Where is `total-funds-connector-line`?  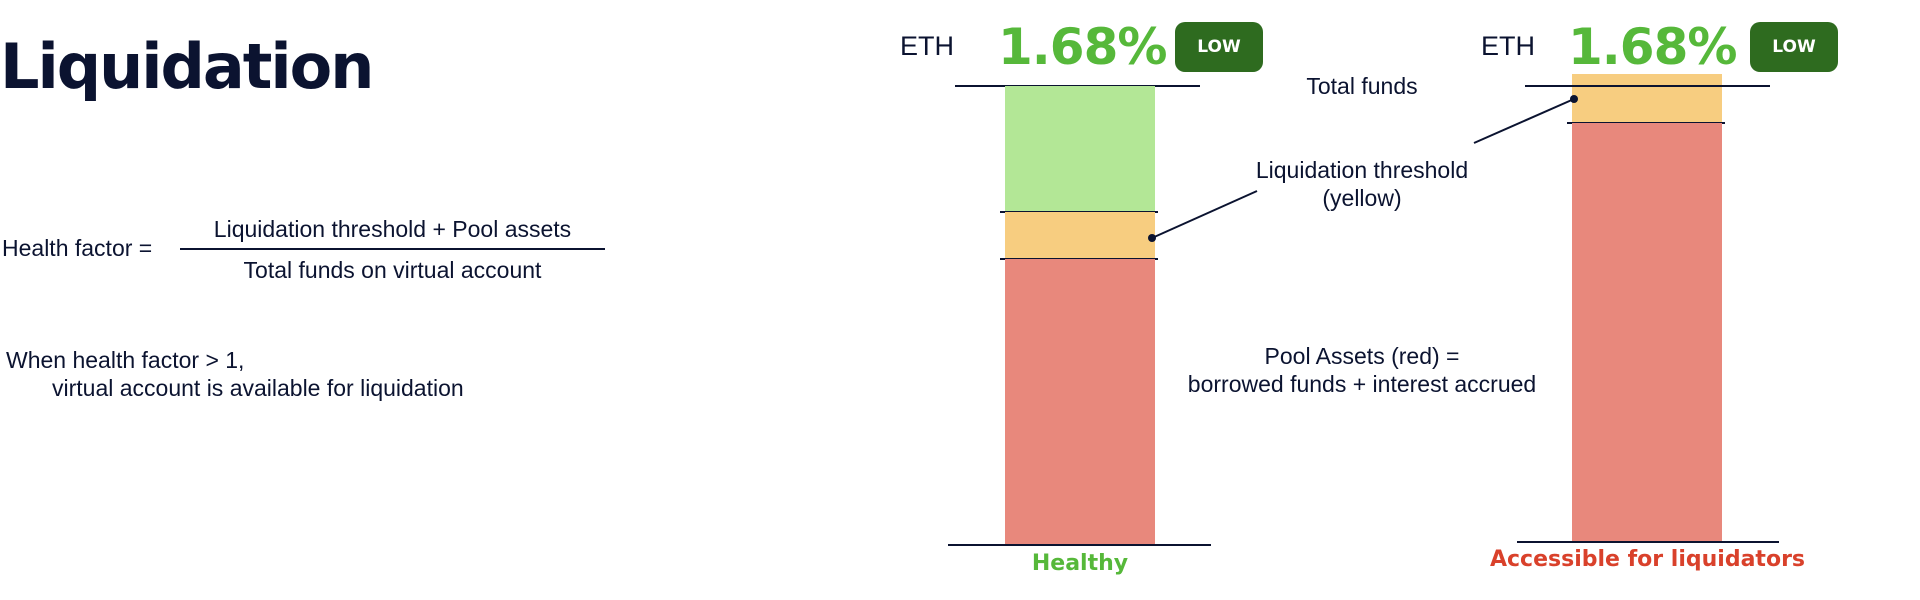 total-funds-connector-line is located at coordinates (1524, 121).